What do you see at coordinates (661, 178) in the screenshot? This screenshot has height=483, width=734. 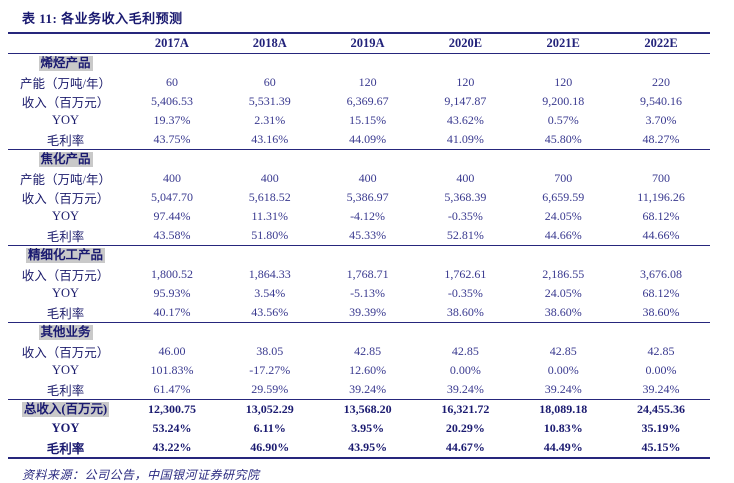 I see `cell-value: 700` at bounding box center [661, 178].